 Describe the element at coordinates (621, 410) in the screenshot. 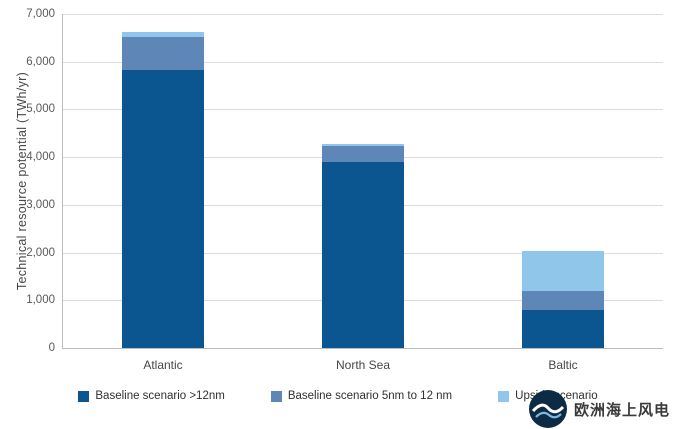

I see `watermark-text: 欧洲海上风电` at that location.